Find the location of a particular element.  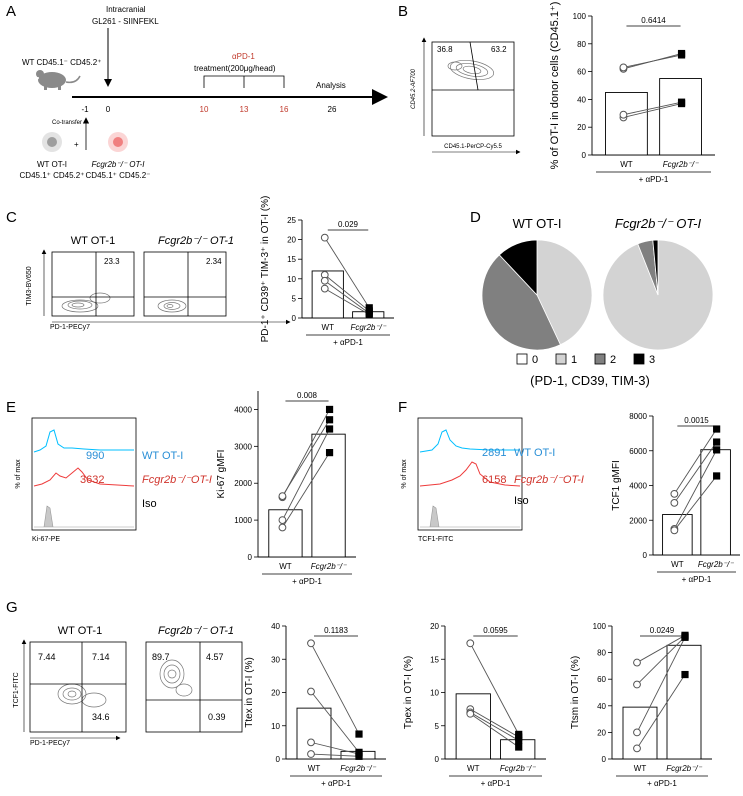

p-value: 0.0015 is located at coordinates (696, 420).